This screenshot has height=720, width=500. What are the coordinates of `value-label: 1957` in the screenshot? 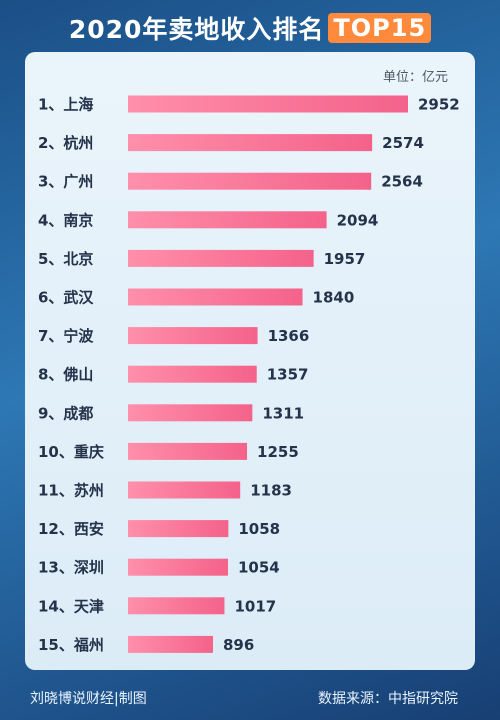 It's located at (345, 259).